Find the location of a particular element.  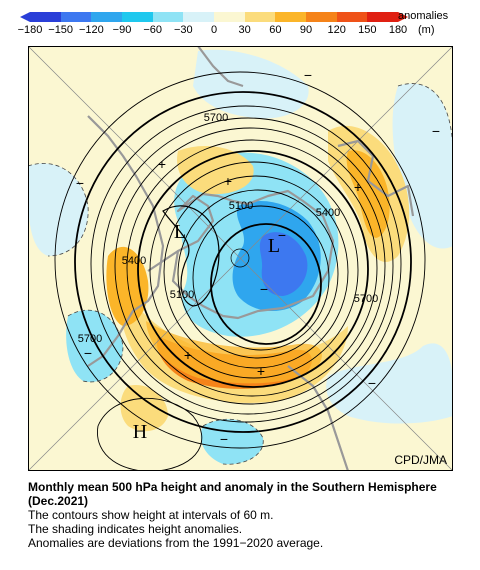

anomaly-patch-northeast is located at coordinates (251, 84).